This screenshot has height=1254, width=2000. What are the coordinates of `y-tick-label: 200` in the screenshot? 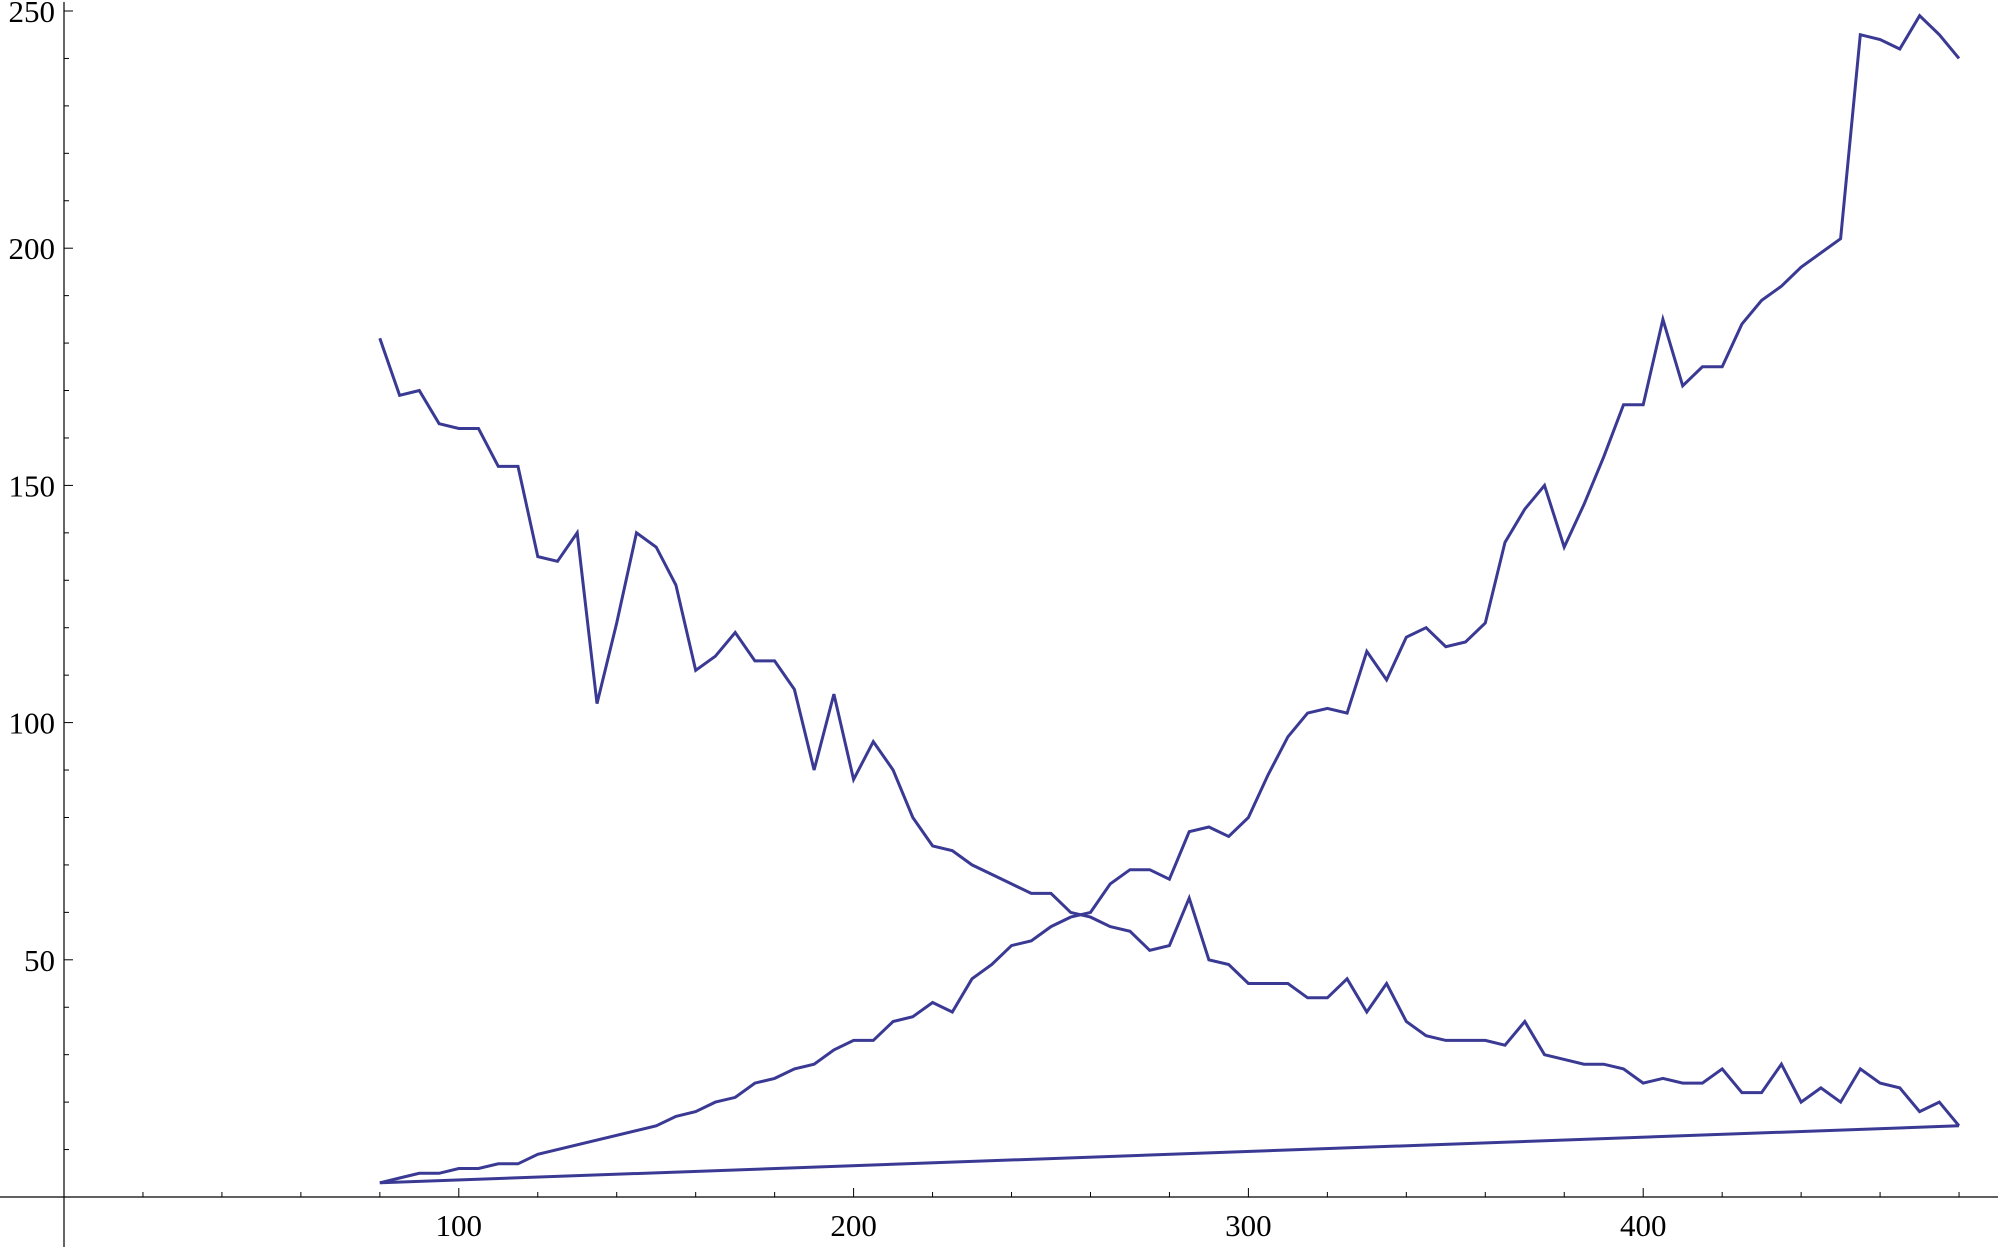 It's located at (32, 248).